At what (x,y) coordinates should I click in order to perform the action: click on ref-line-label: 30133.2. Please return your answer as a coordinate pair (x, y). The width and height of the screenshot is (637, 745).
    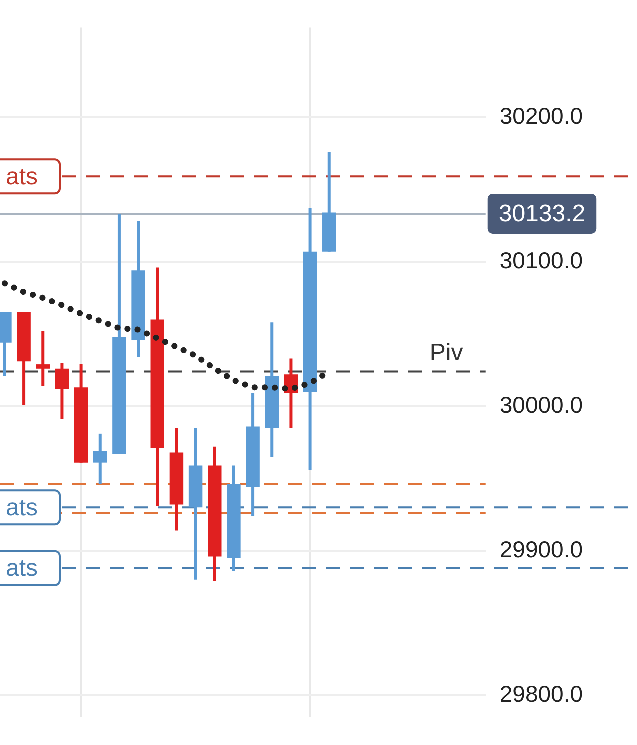
    Looking at the image, I should click on (542, 214).